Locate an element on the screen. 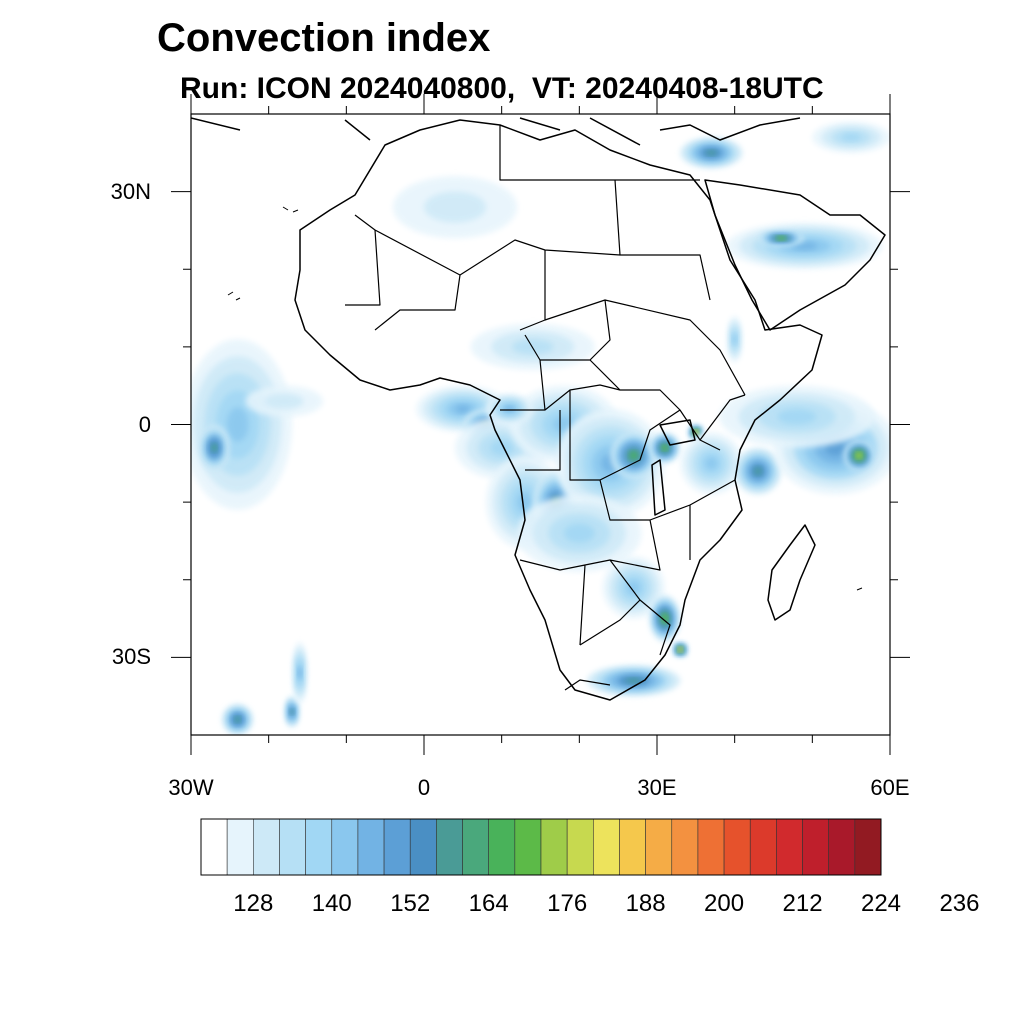 This screenshot has width=1024, height=1024. colorbar-tick-label: 140 is located at coordinates (332, 903).